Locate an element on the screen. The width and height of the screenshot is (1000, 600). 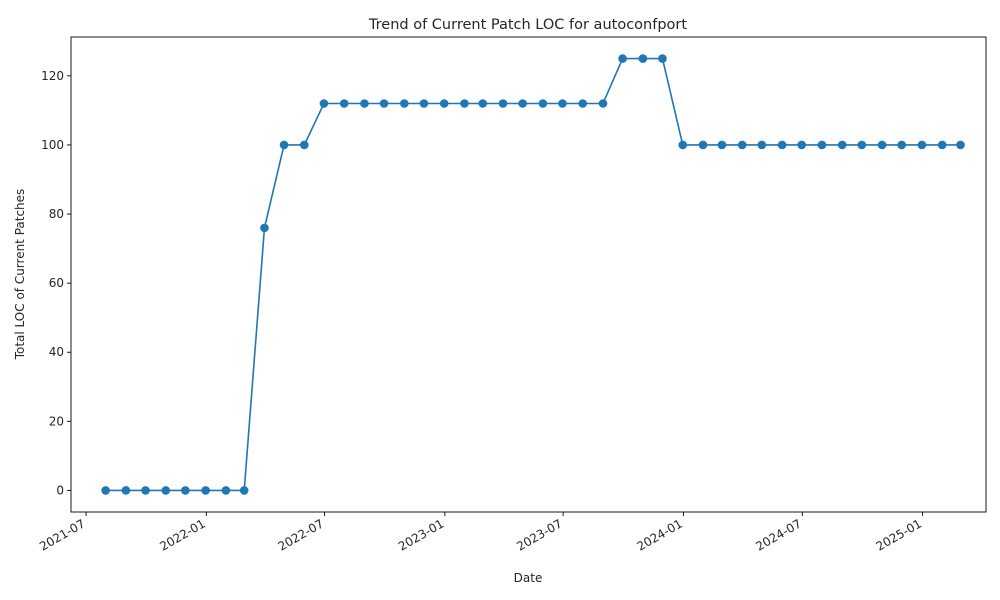
y-tick-label: 100 is located at coordinates (52, 145).